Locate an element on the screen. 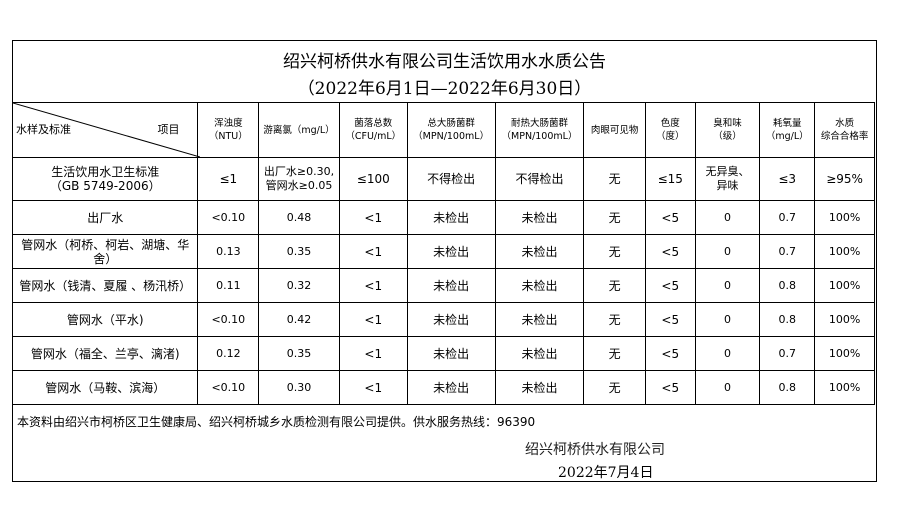 The height and width of the screenshot is (517, 904). column-header-unit: （mg/L） is located at coordinates (787, 136).